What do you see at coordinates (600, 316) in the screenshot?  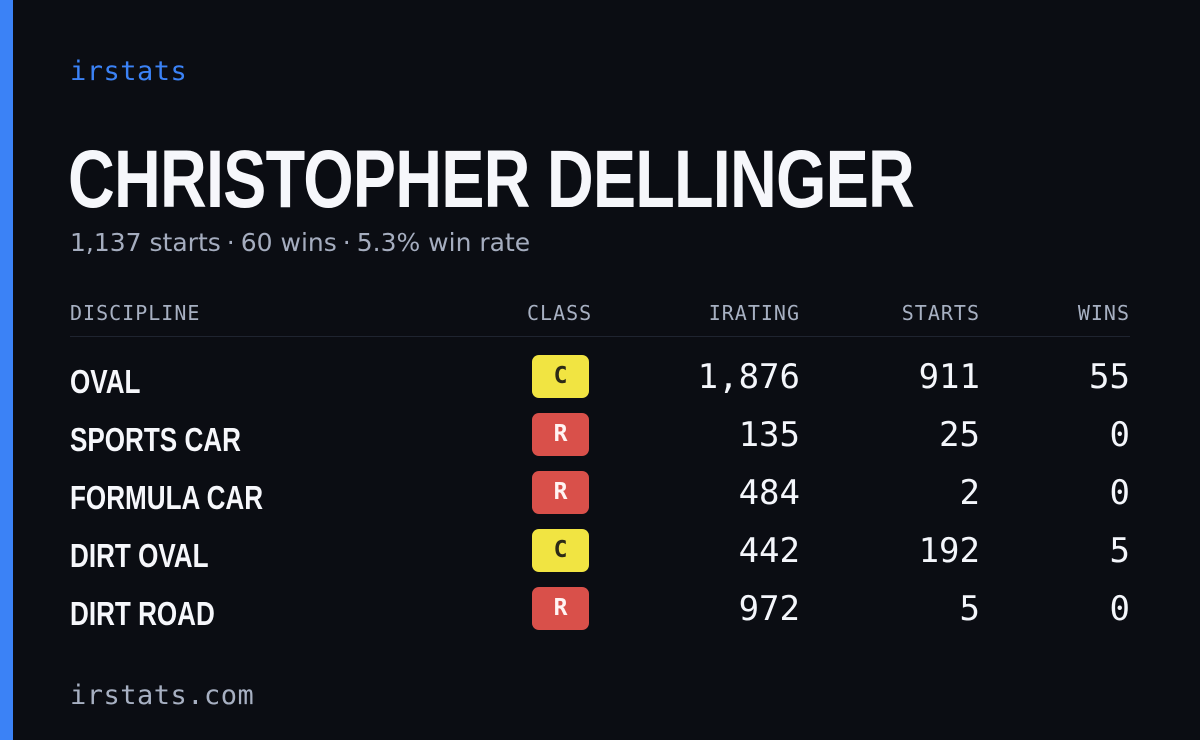 I see `table-header: DISCIPLINE CLASS IRATING STARTS WINS` at bounding box center [600, 316].